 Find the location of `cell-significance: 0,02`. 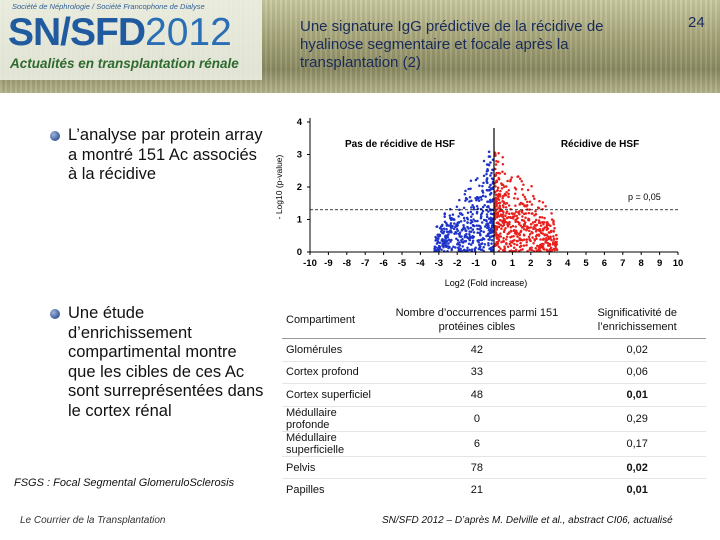

cell-significance: 0,02 is located at coordinates (637, 350).